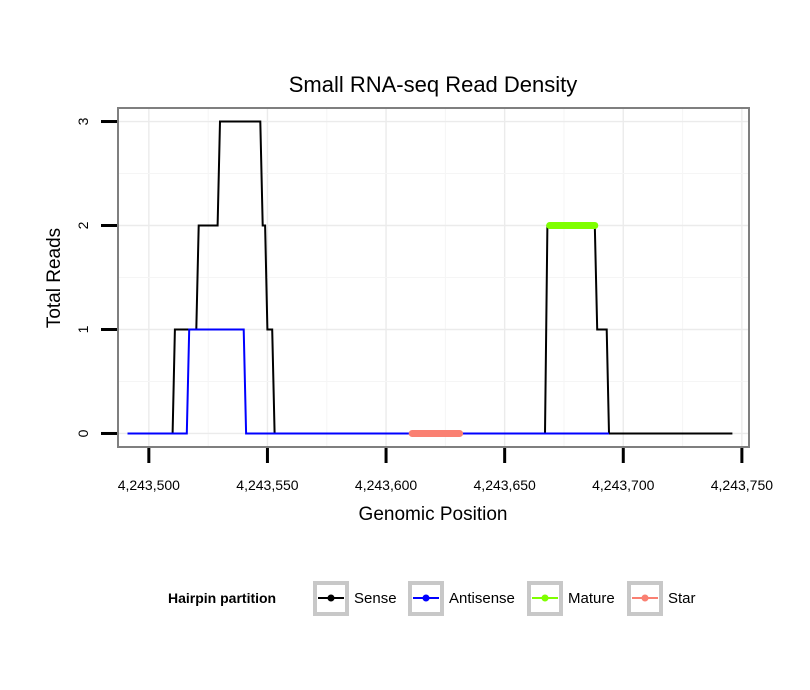 The image size is (810, 690). Describe the element at coordinates (54, 278) in the screenshot. I see `y-axis-title: Total Reads` at that location.